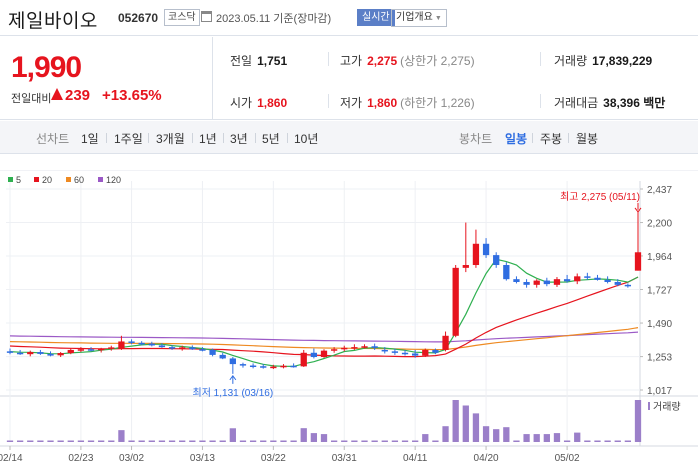  What do you see at coordinates (415, 458) in the screenshot?
I see `x-tick-label: 04/11` at bounding box center [415, 458].